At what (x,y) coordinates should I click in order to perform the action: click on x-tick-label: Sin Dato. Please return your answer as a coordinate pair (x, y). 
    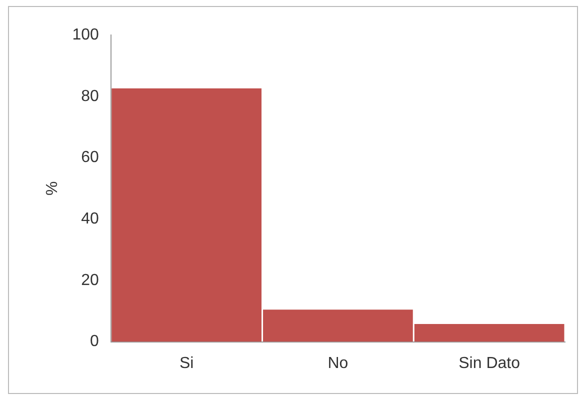
    Looking at the image, I should click on (489, 363).